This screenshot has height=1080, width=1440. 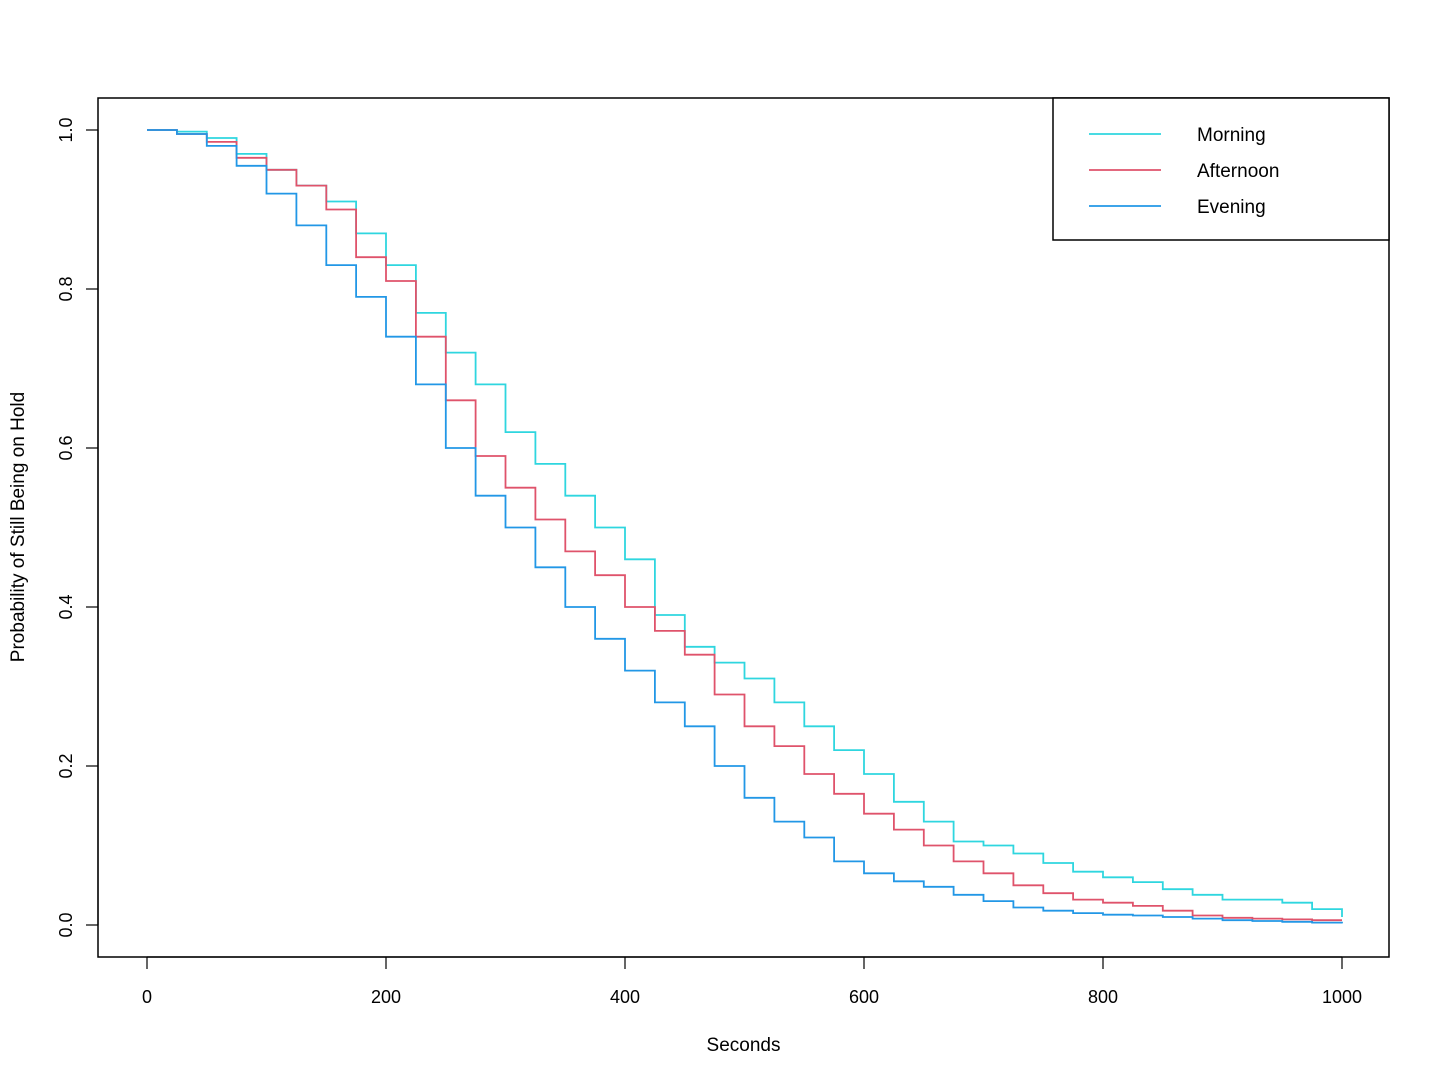 I want to click on x-tick-label: 0, so click(x=147, y=997).